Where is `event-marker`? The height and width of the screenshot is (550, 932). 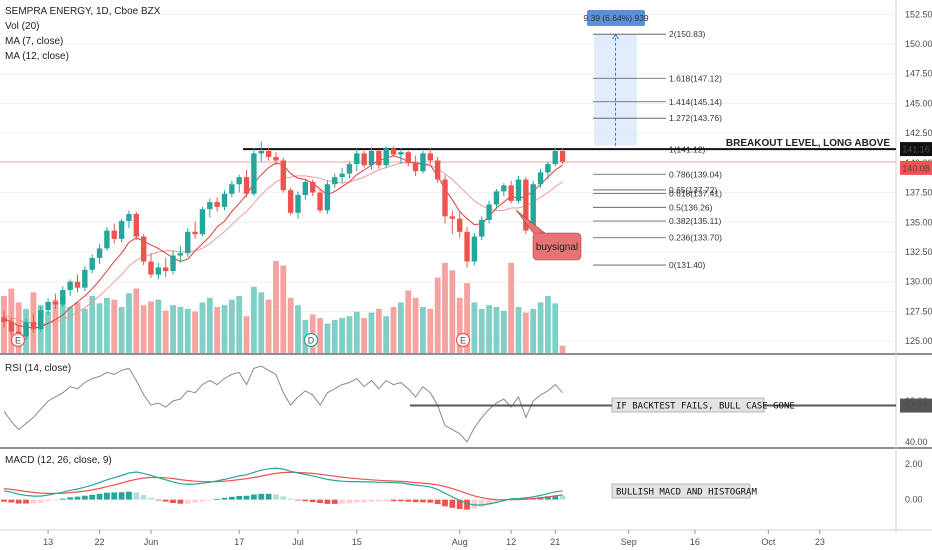 event-marker is located at coordinates (463, 340).